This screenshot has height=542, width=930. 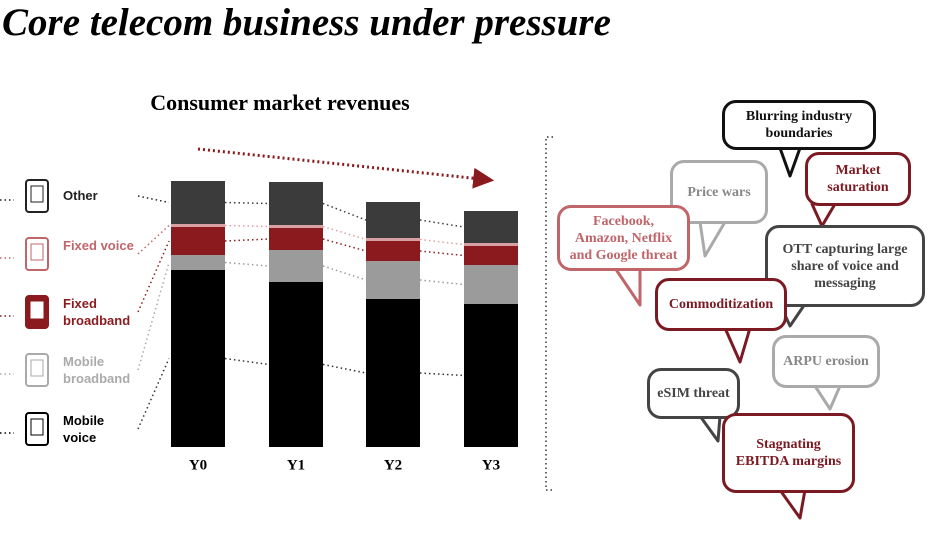 What do you see at coordinates (799, 125) in the screenshot?
I see `speech-bubble: Blurring industry boundaries` at bounding box center [799, 125].